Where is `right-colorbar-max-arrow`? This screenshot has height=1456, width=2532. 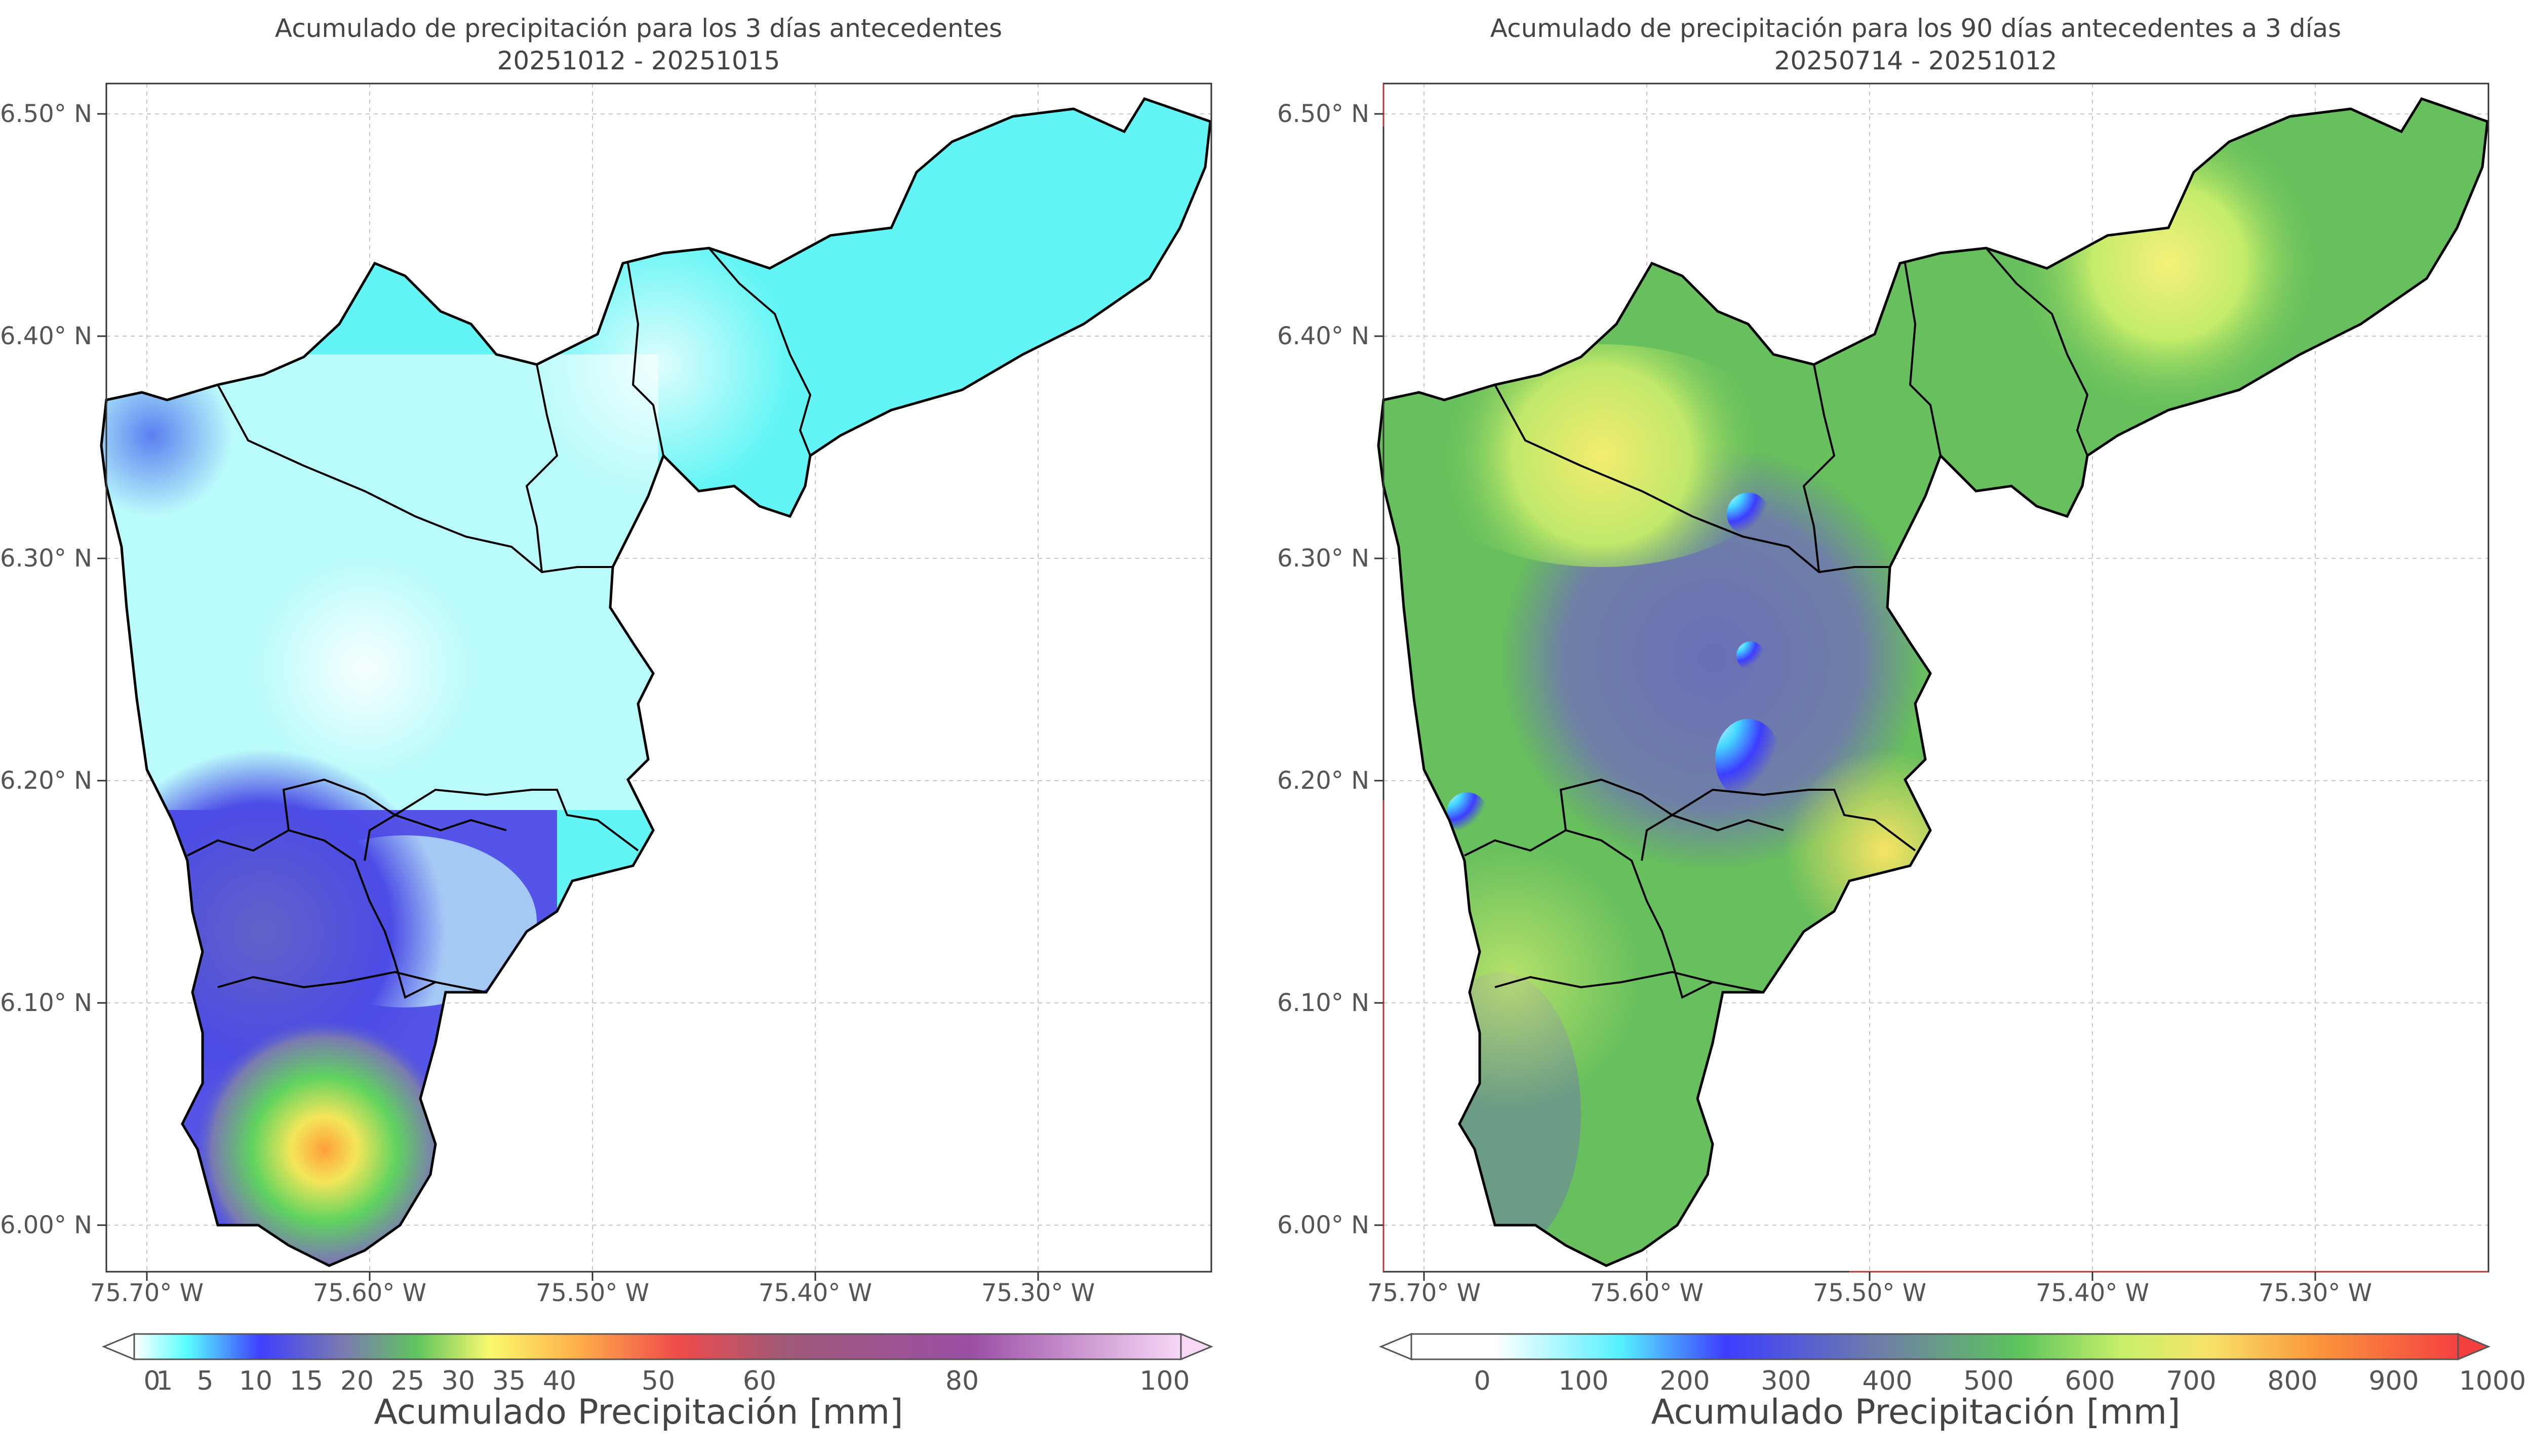 right-colorbar-max-arrow is located at coordinates (2473, 1346).